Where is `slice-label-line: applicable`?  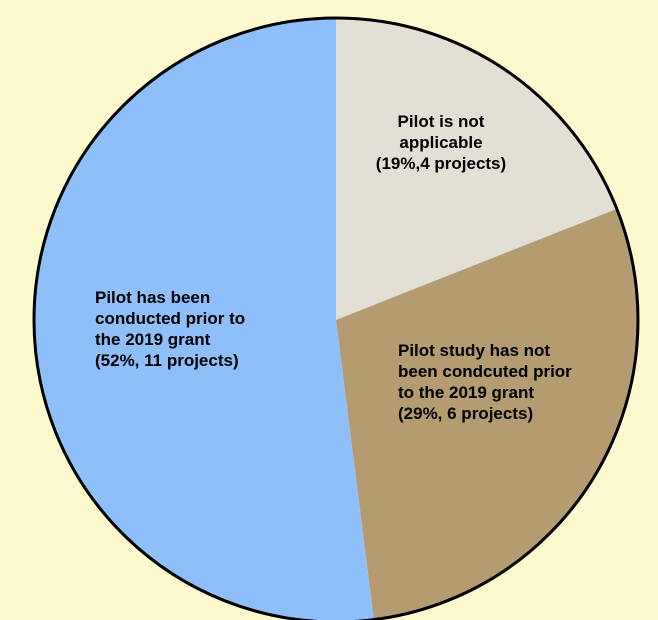 slice-label-line: applicable is located at coordinates (440, 142).